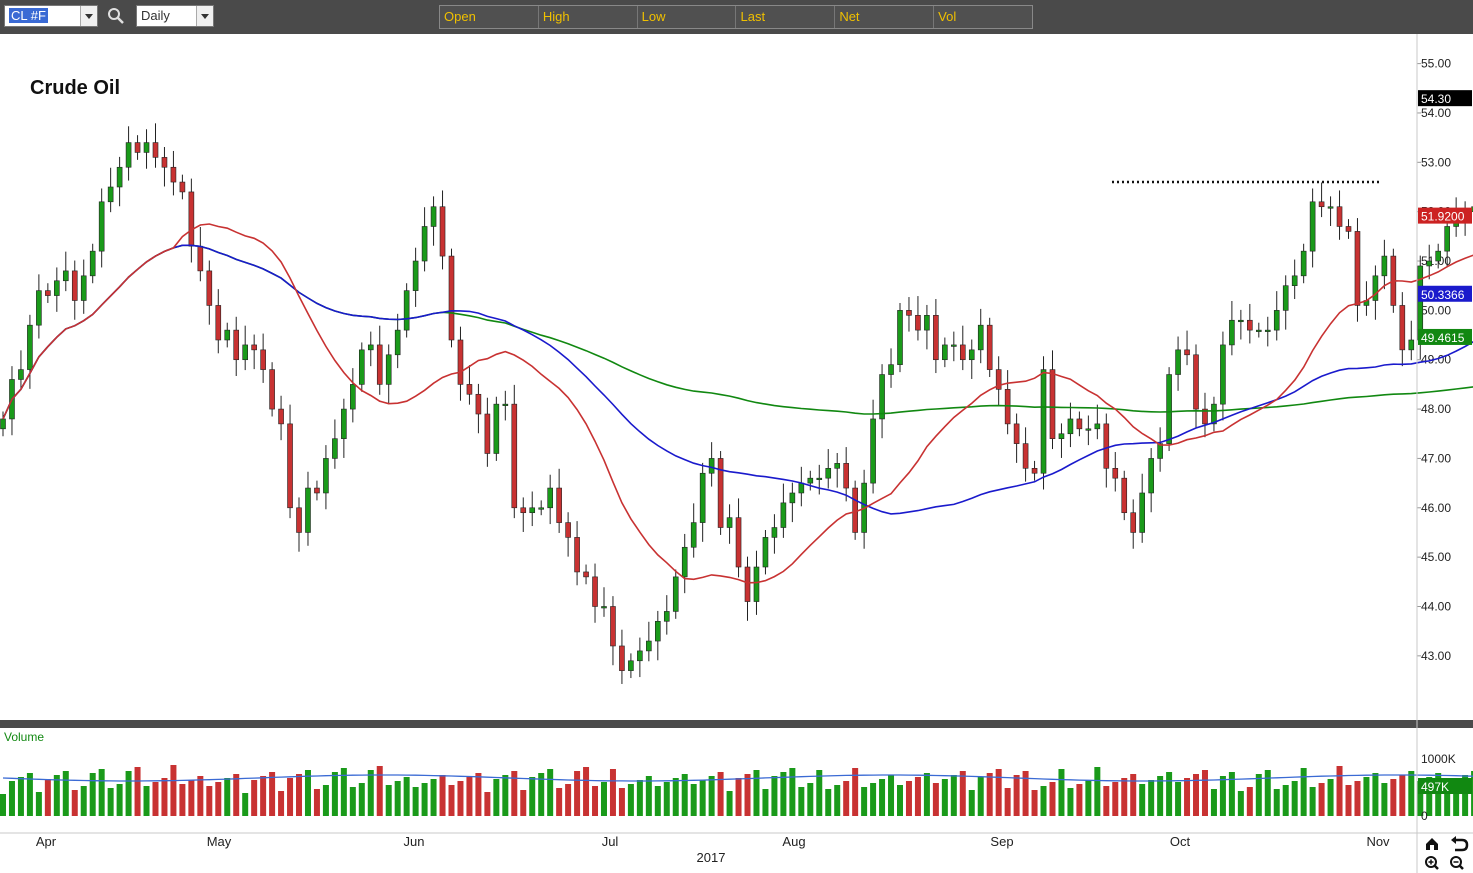  I want to click on home-icon, so click(1432, 844).